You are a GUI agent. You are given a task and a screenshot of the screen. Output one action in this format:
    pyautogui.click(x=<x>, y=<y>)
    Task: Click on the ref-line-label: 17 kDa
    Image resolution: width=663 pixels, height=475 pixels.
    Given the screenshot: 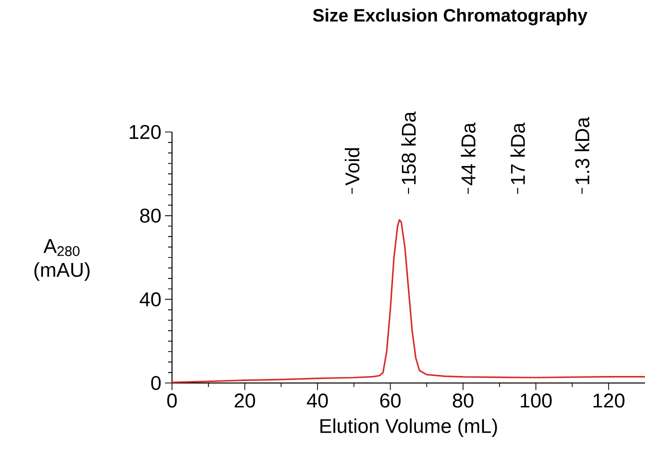 What is the action you would take?
    pyautogui.click(x=517, y=153)
    